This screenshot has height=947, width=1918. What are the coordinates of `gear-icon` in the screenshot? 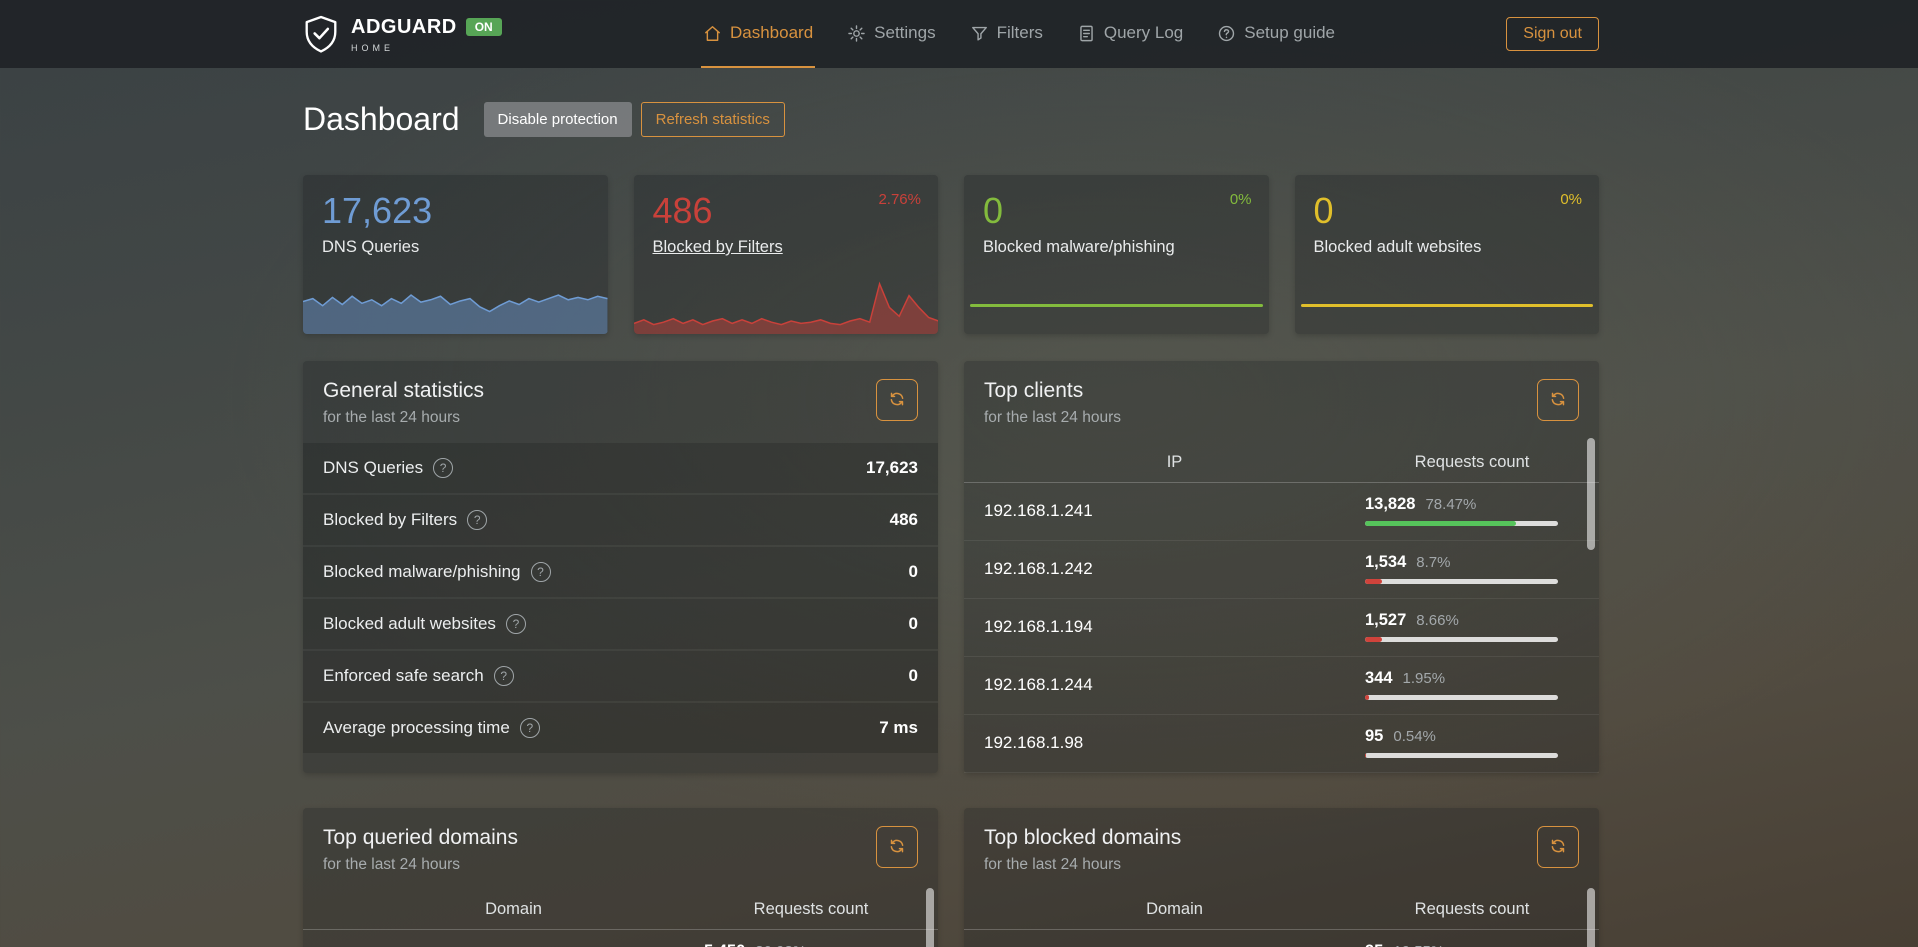 It's located at (856, 33).